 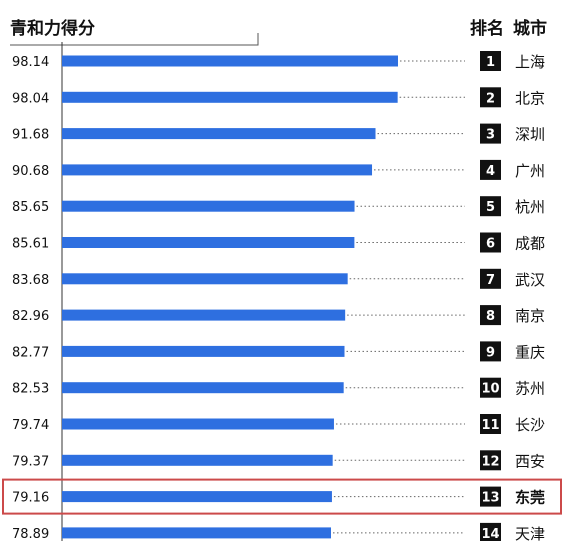 What do you see at coordinates (530, 280) in the screenshot?
I see `city-label: 武汉` at bounding box center [530, 280].